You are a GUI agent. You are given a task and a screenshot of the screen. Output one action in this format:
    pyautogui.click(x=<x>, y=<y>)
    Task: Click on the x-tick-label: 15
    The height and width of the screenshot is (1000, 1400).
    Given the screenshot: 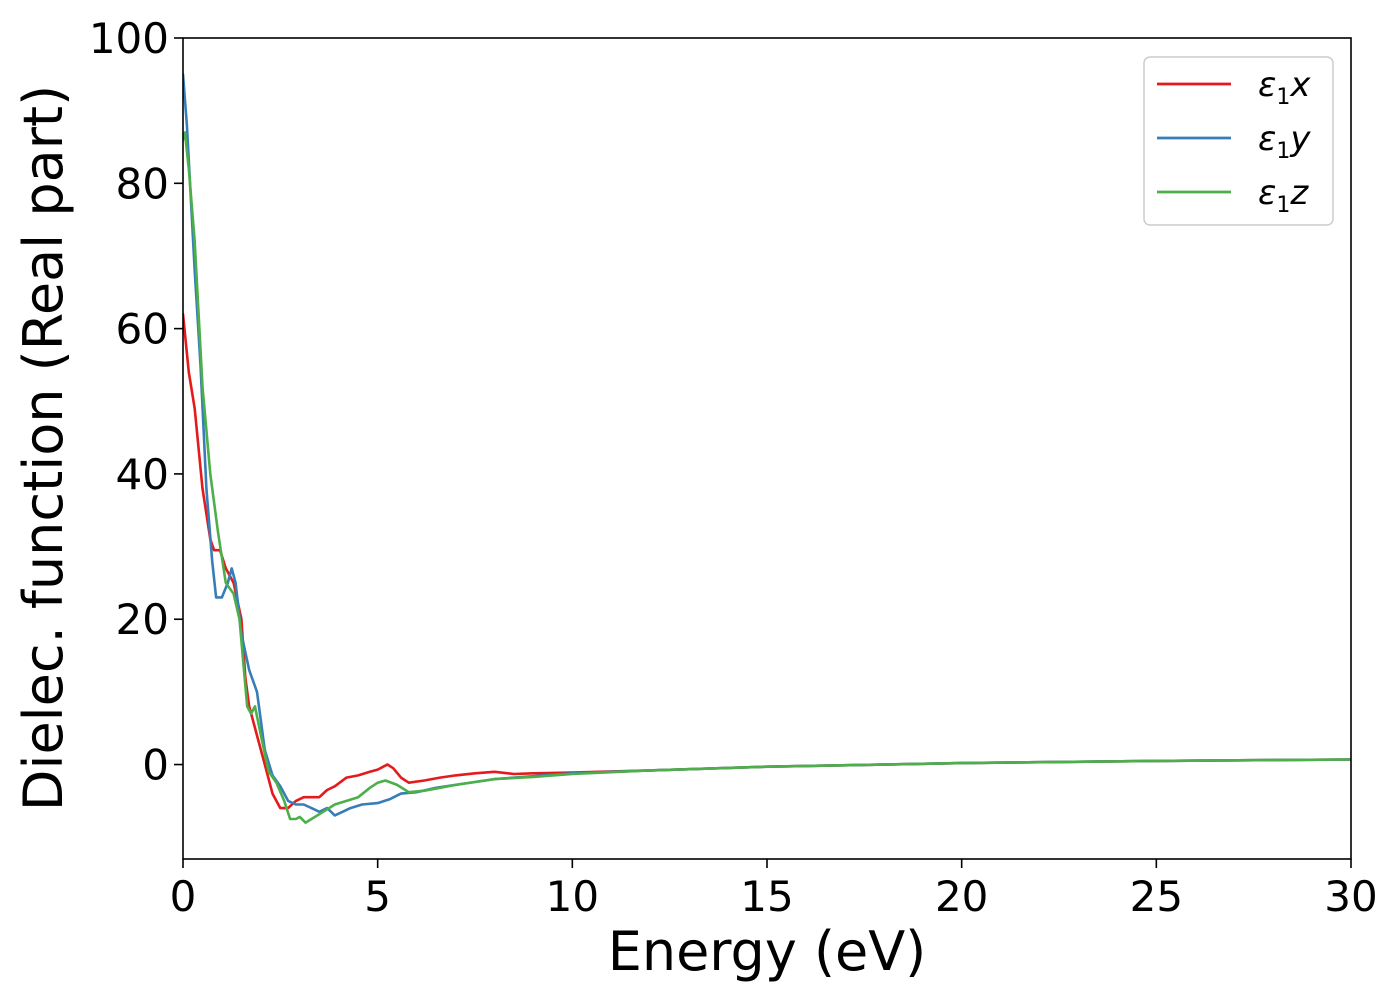 What is the action you would take?
    pyautogui.click(x=766, y=896)
    